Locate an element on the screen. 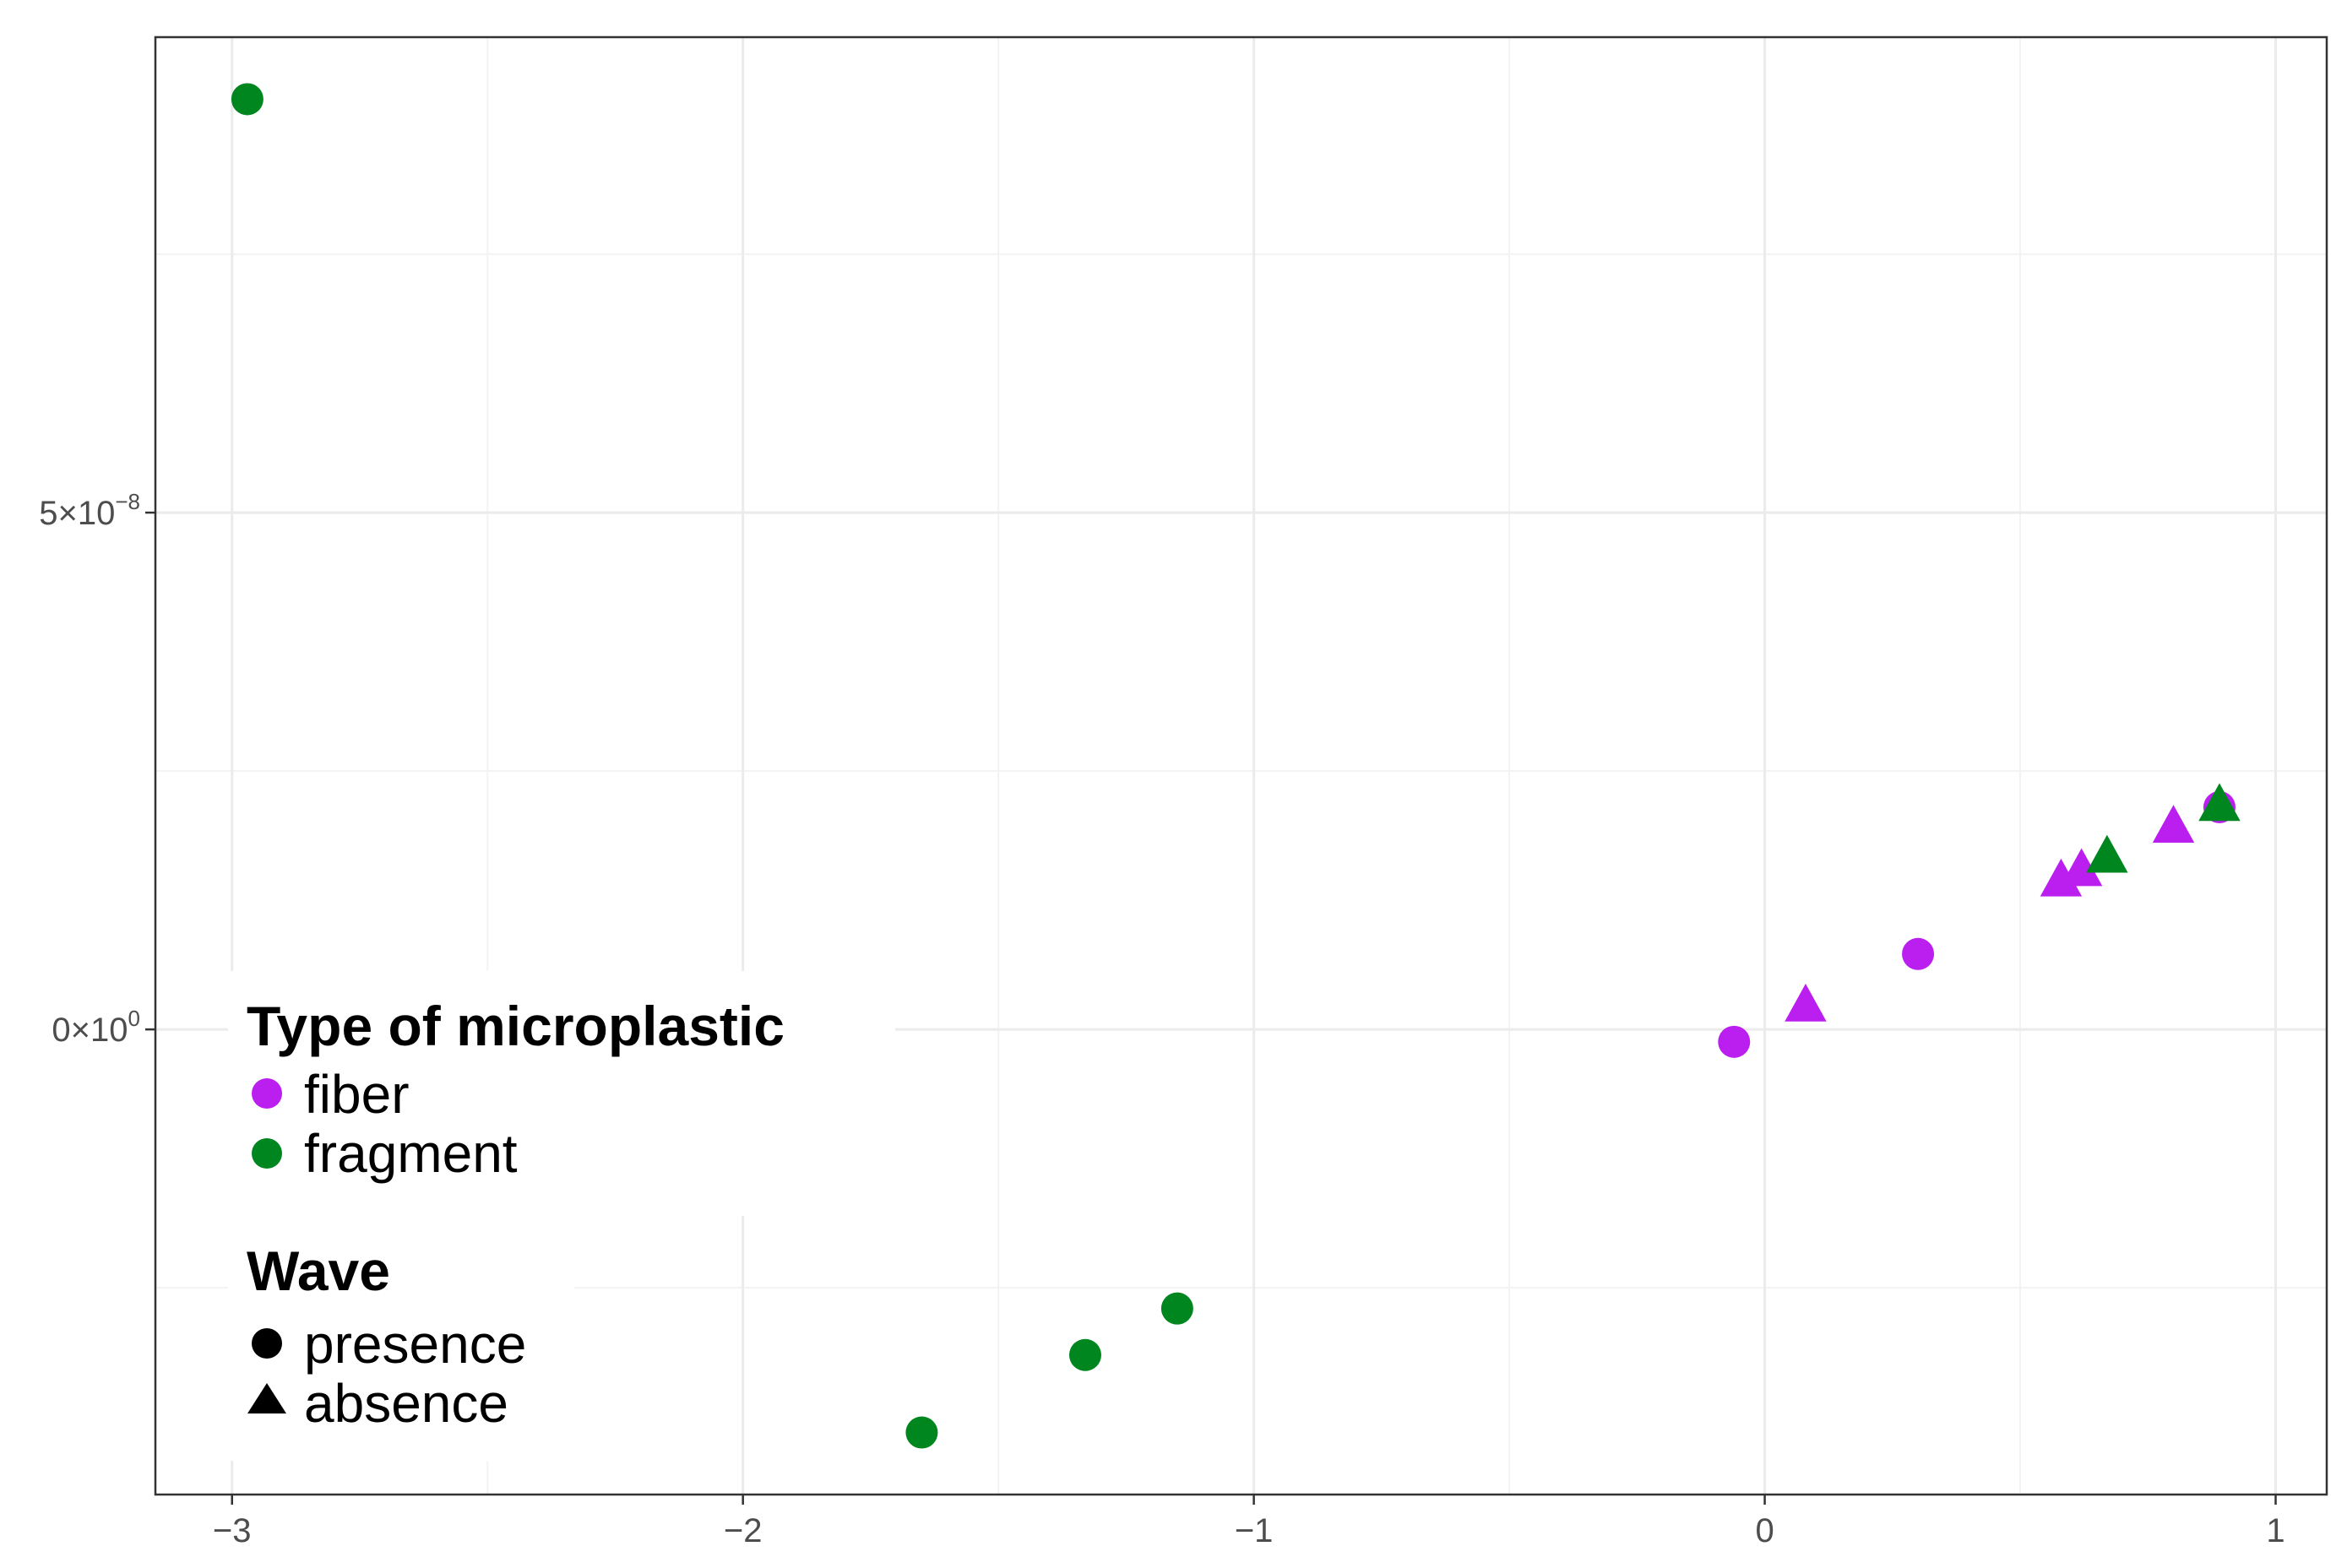  legend-type-title: Type of microplastic is located at coordinates (516, 1026).